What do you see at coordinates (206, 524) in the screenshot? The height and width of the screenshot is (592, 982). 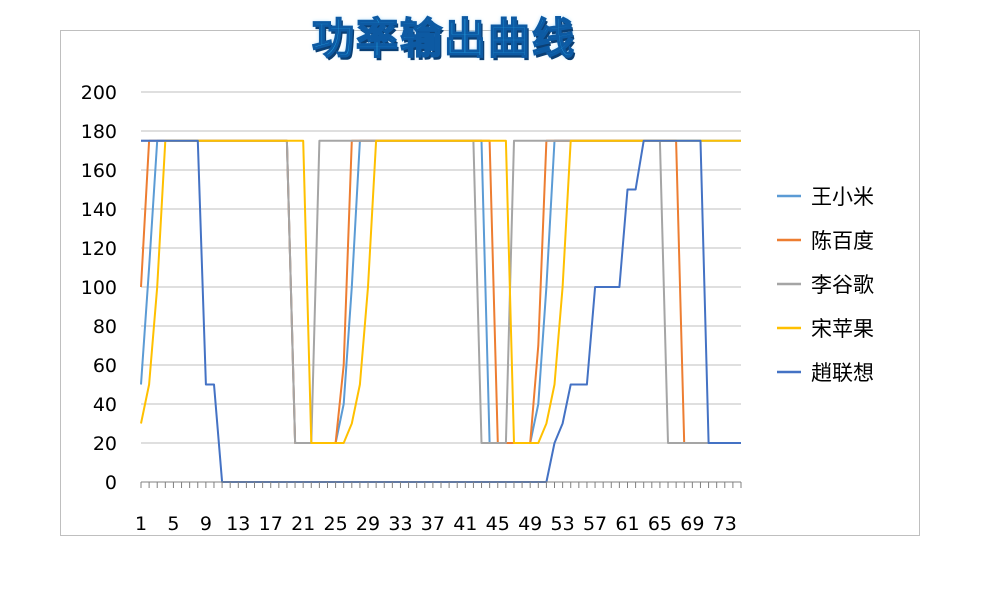 I see `x-tick-label: 9` at bounding box center [206, 524].